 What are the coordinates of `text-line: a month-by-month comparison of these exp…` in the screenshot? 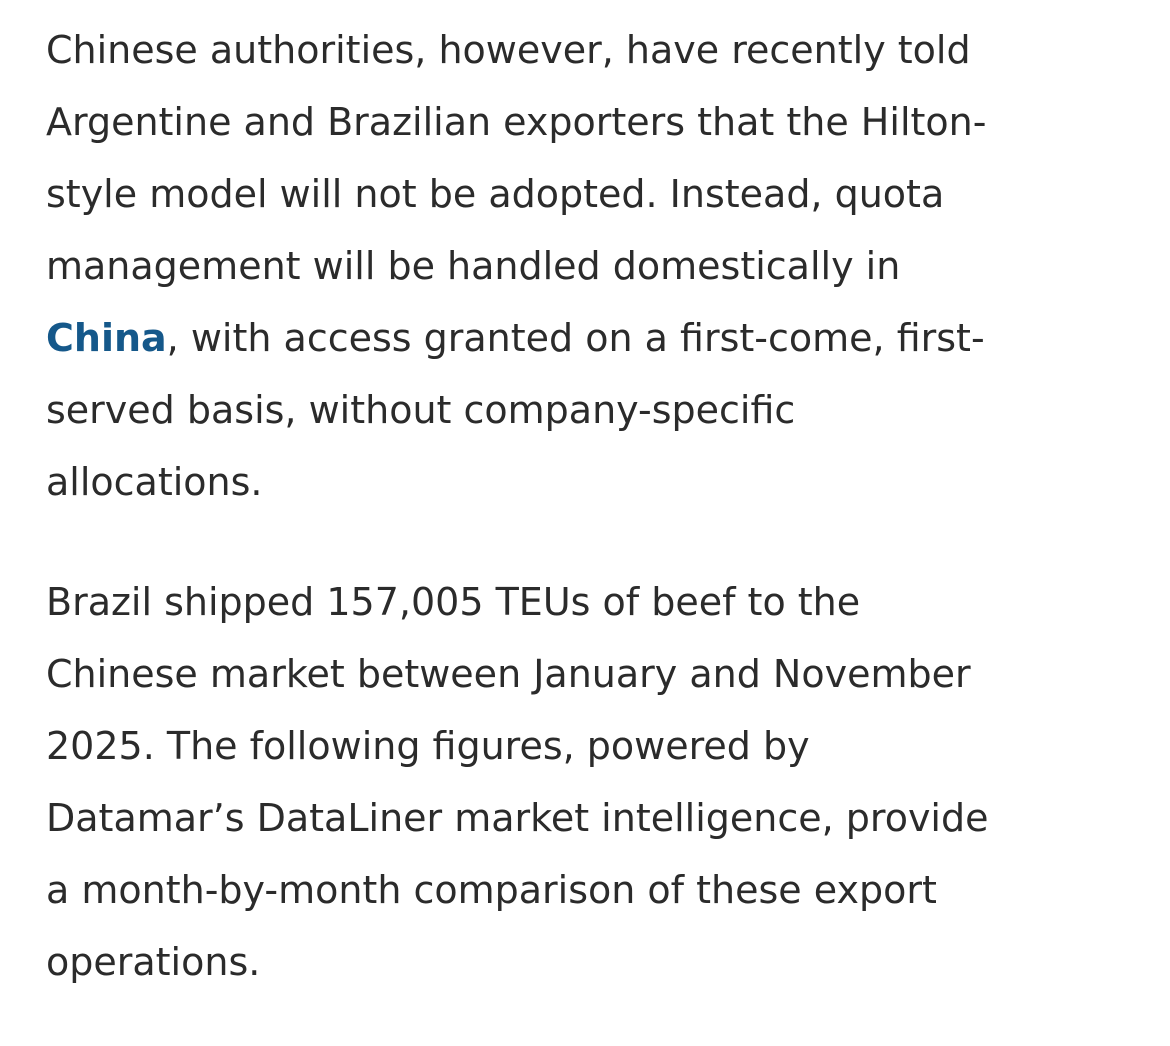 It's located at (491, 890).